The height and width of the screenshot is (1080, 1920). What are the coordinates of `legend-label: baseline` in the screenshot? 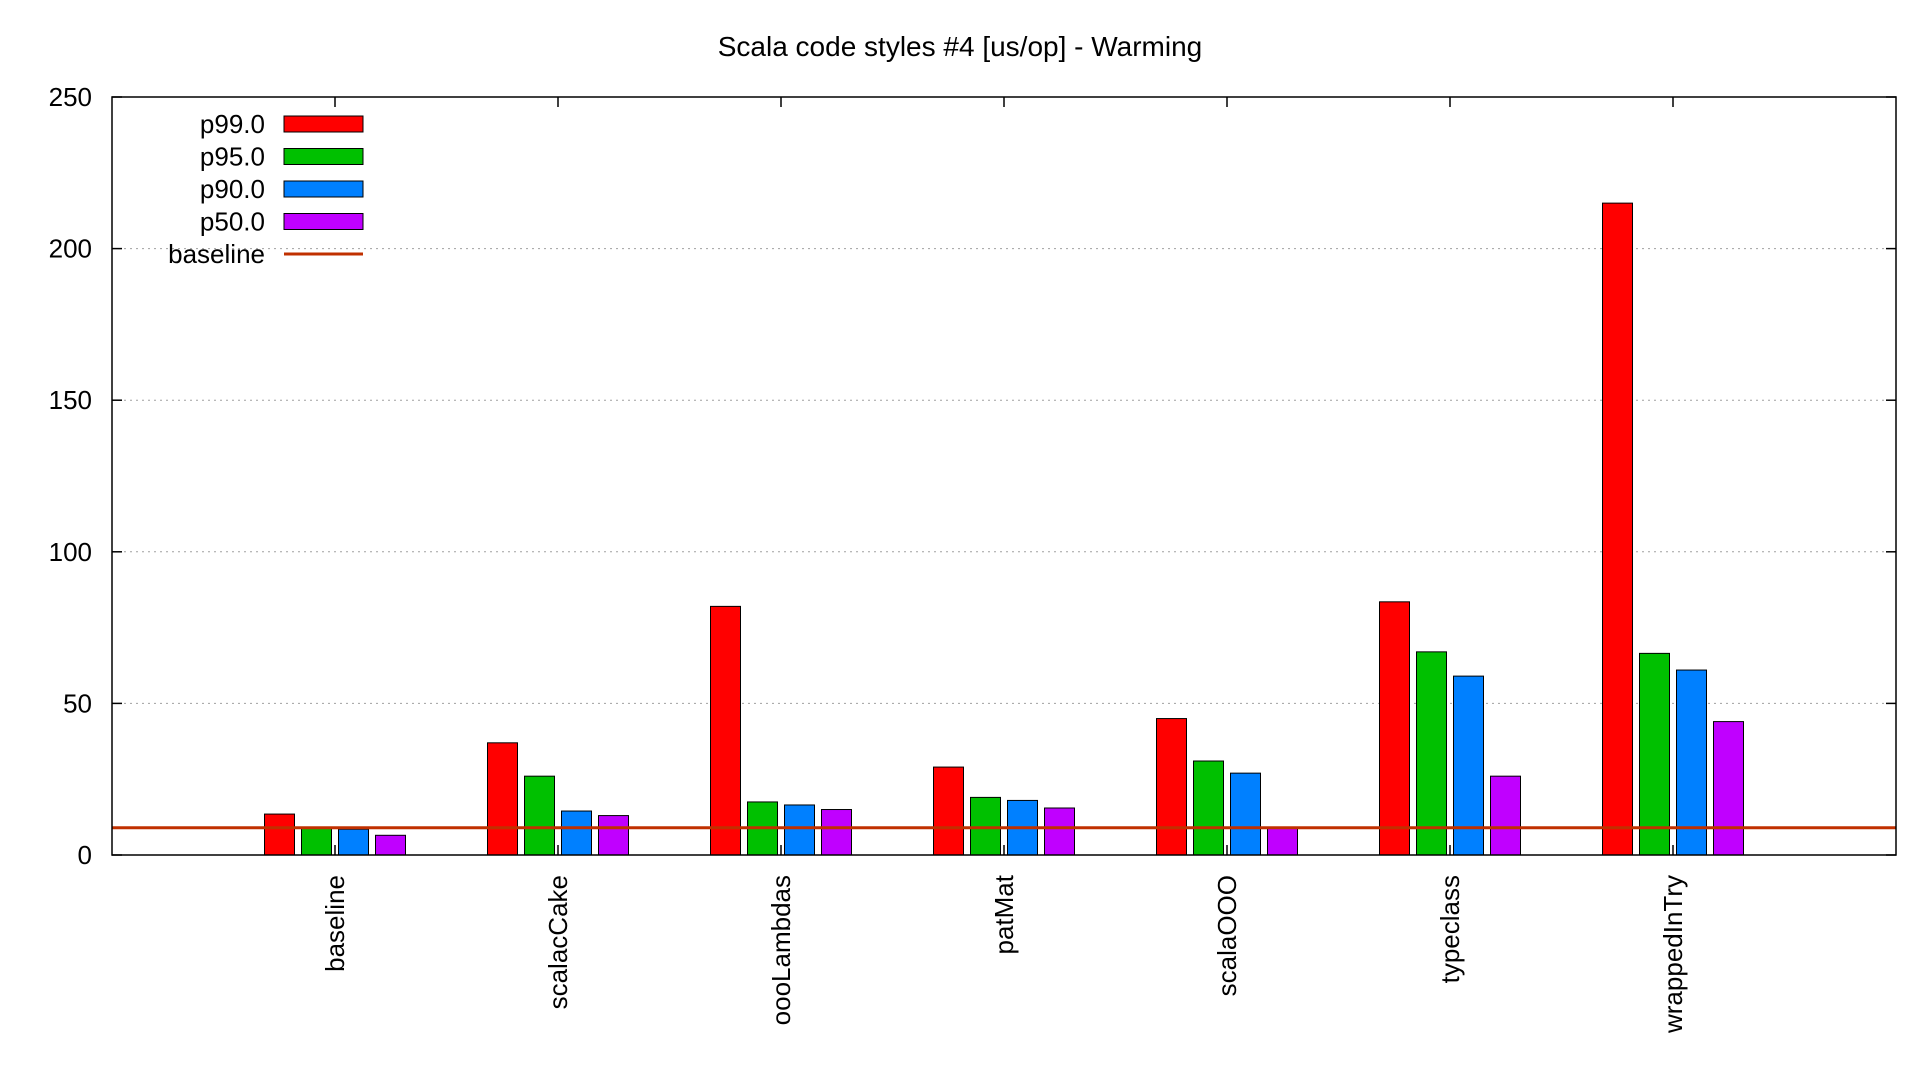 It's located at (216, 254).